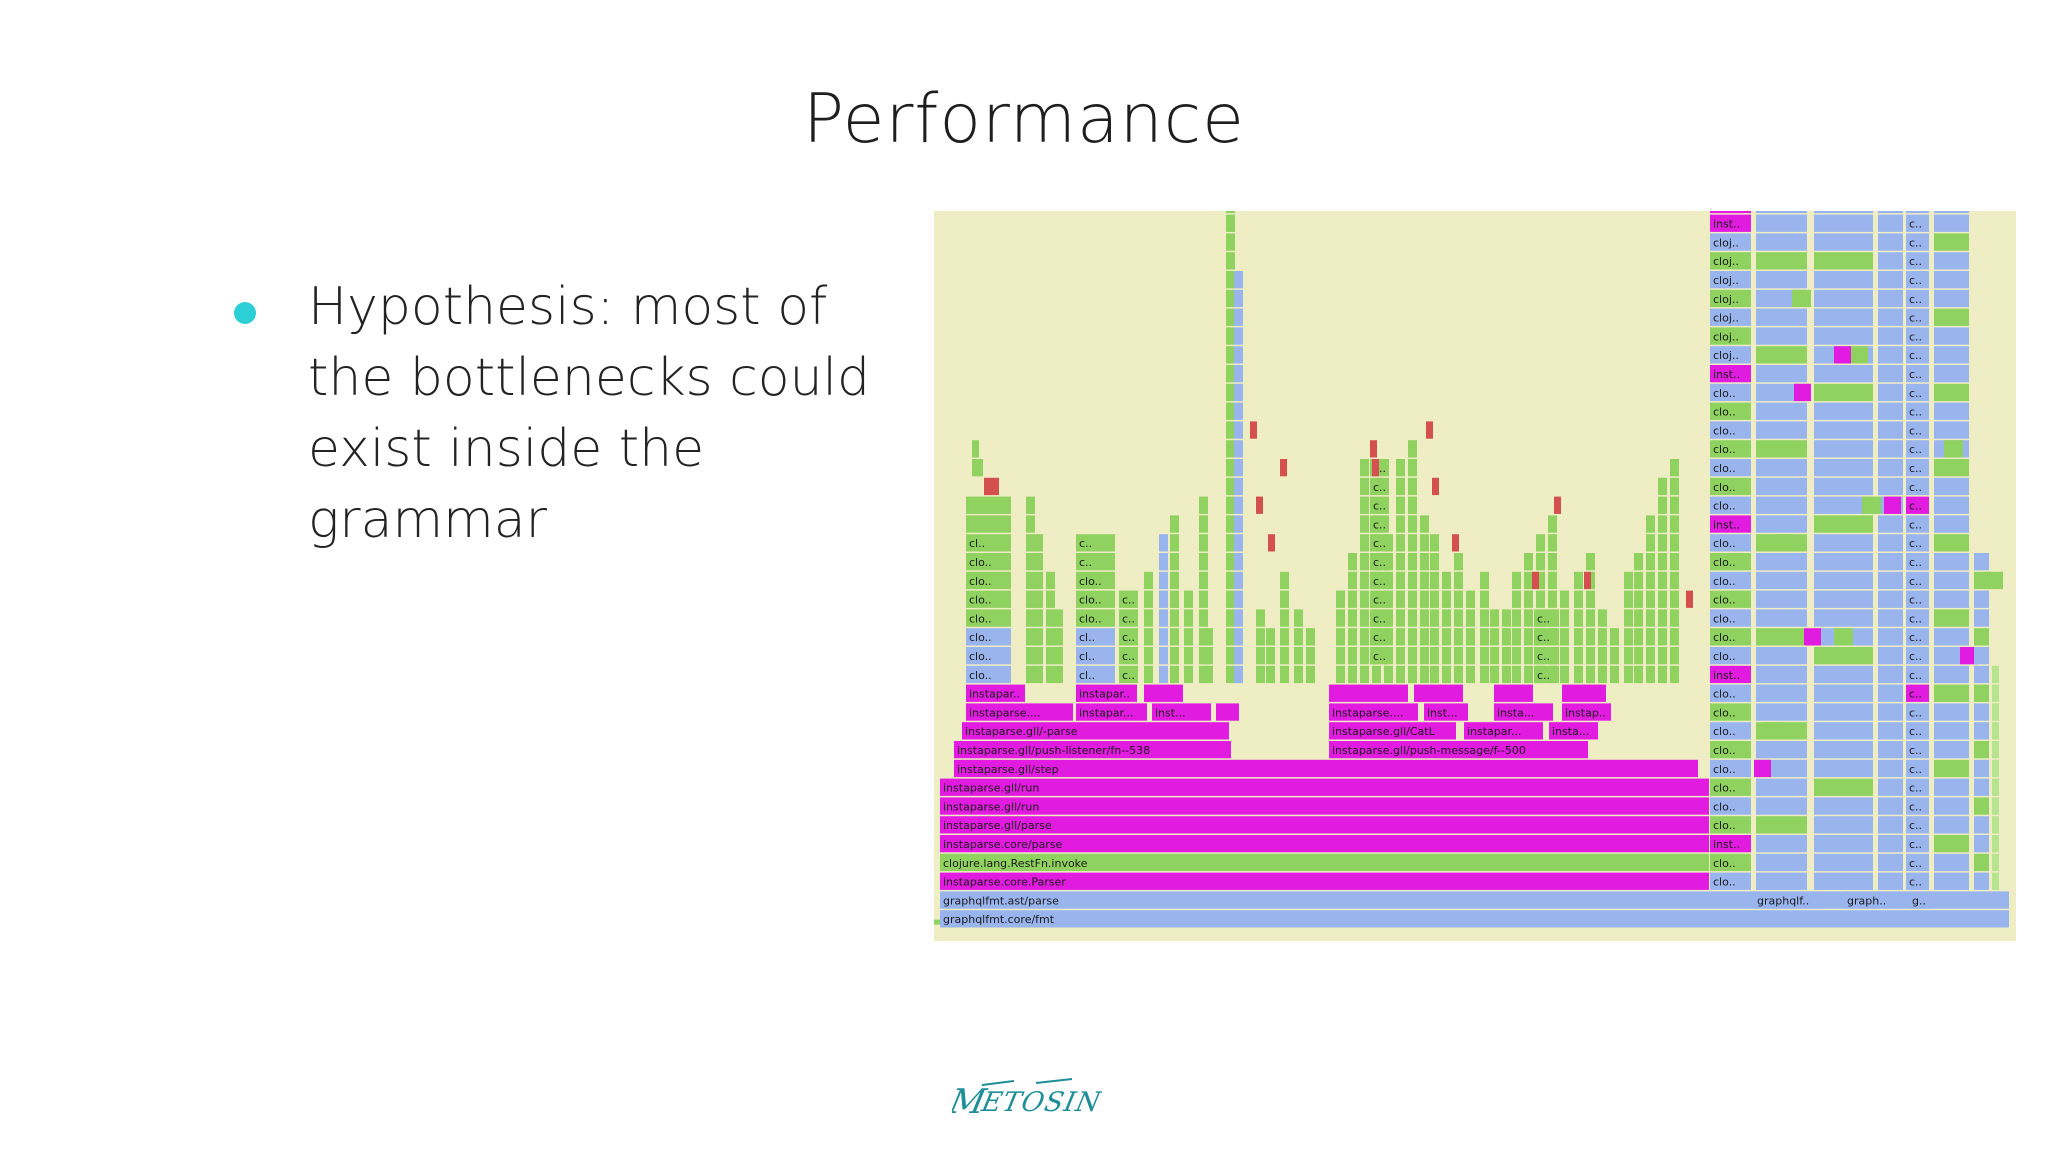 Image resolution: width=2048 pixels, height=1152 pixels. What do you see at coordinates (1095, 656) in the screenshot?
I see `flame-frame: cl..` at bounding box center [1095, 656].